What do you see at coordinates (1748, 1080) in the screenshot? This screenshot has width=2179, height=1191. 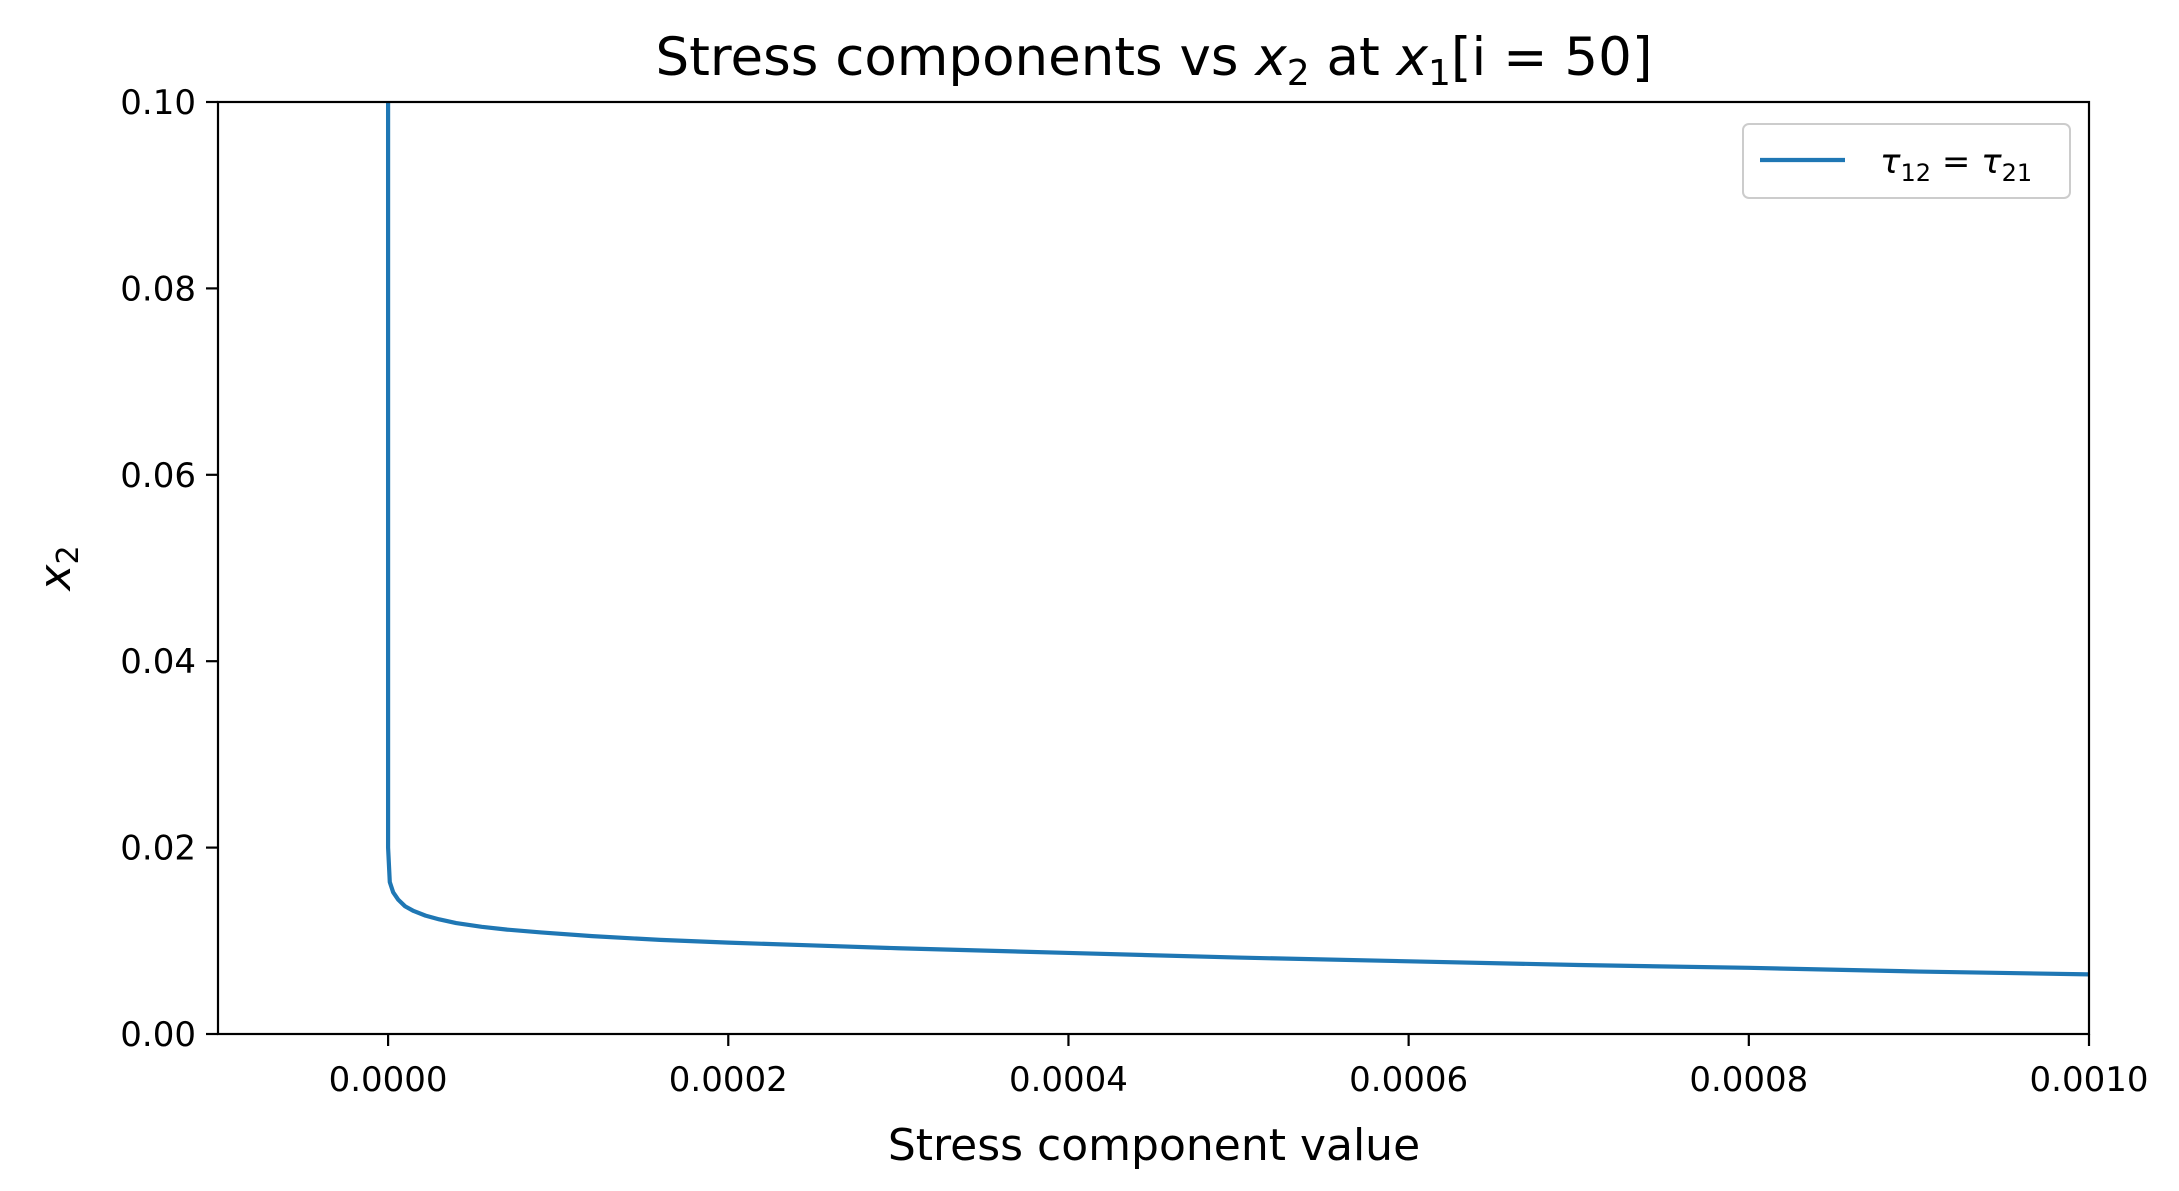 I see `x-tick-label: 0.0008` at bounding box center [1748, 1080].